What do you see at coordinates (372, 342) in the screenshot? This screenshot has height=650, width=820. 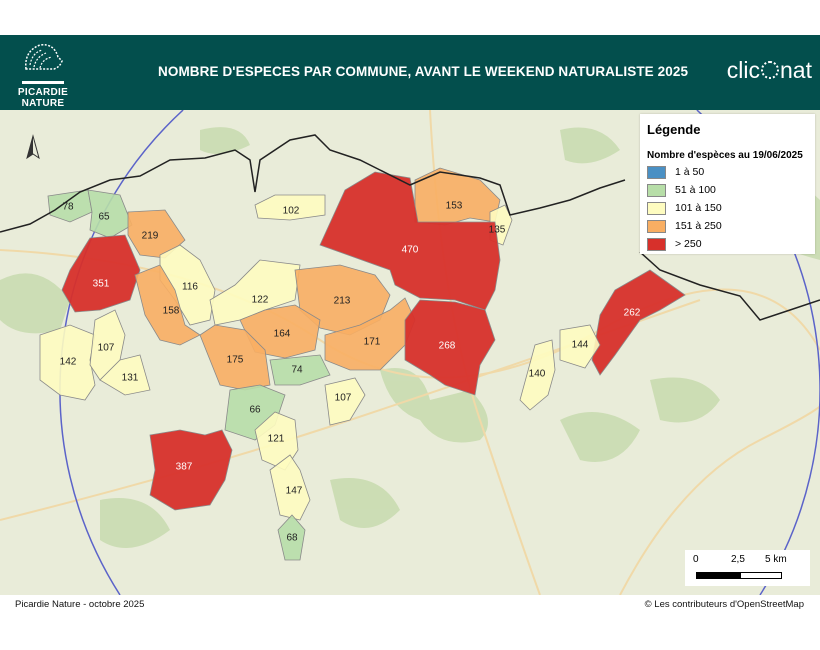 I see `commune-value-label: 171` at bounding box center [372, 342].